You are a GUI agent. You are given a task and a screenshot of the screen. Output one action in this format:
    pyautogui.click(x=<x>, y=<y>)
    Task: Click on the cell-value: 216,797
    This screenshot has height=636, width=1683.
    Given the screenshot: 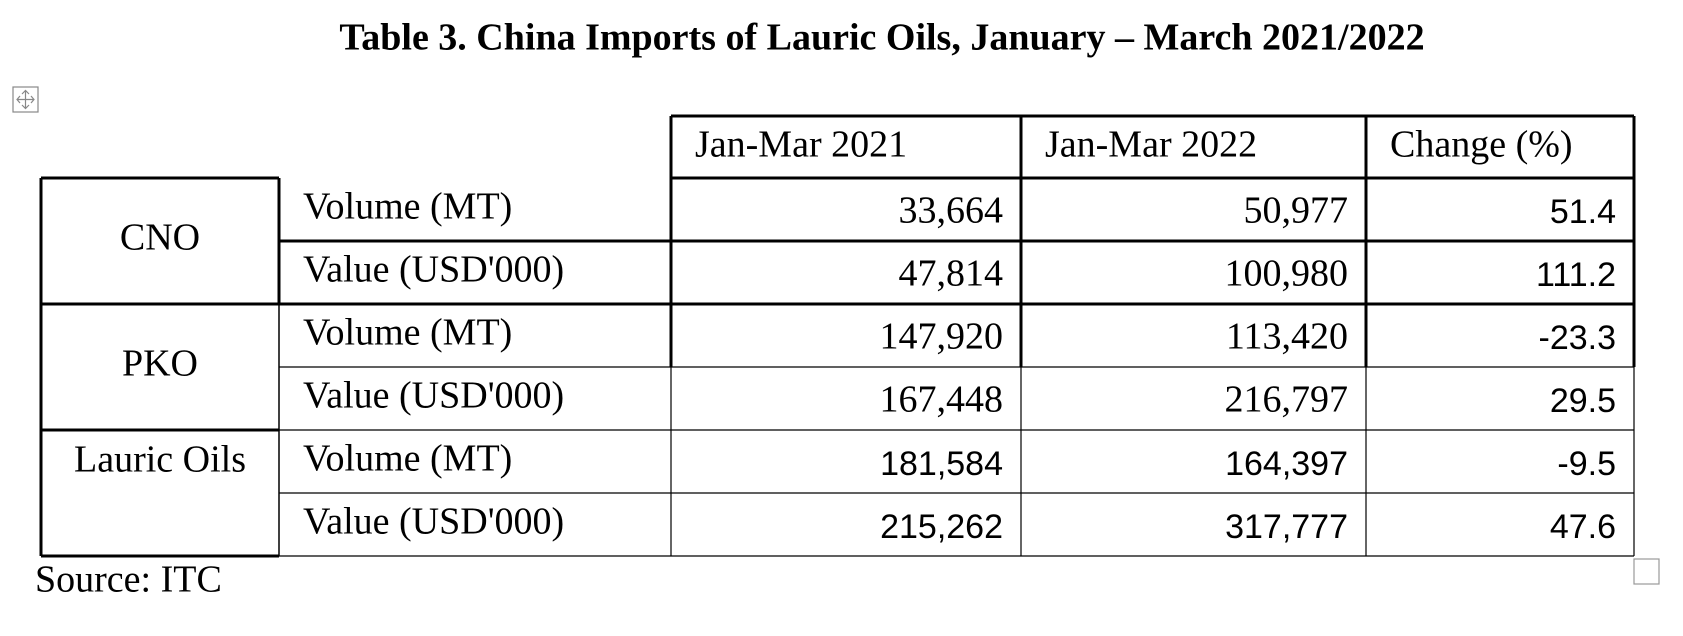 What is the action you would take?
    pyautogui.click(x=1287, y=400)
    